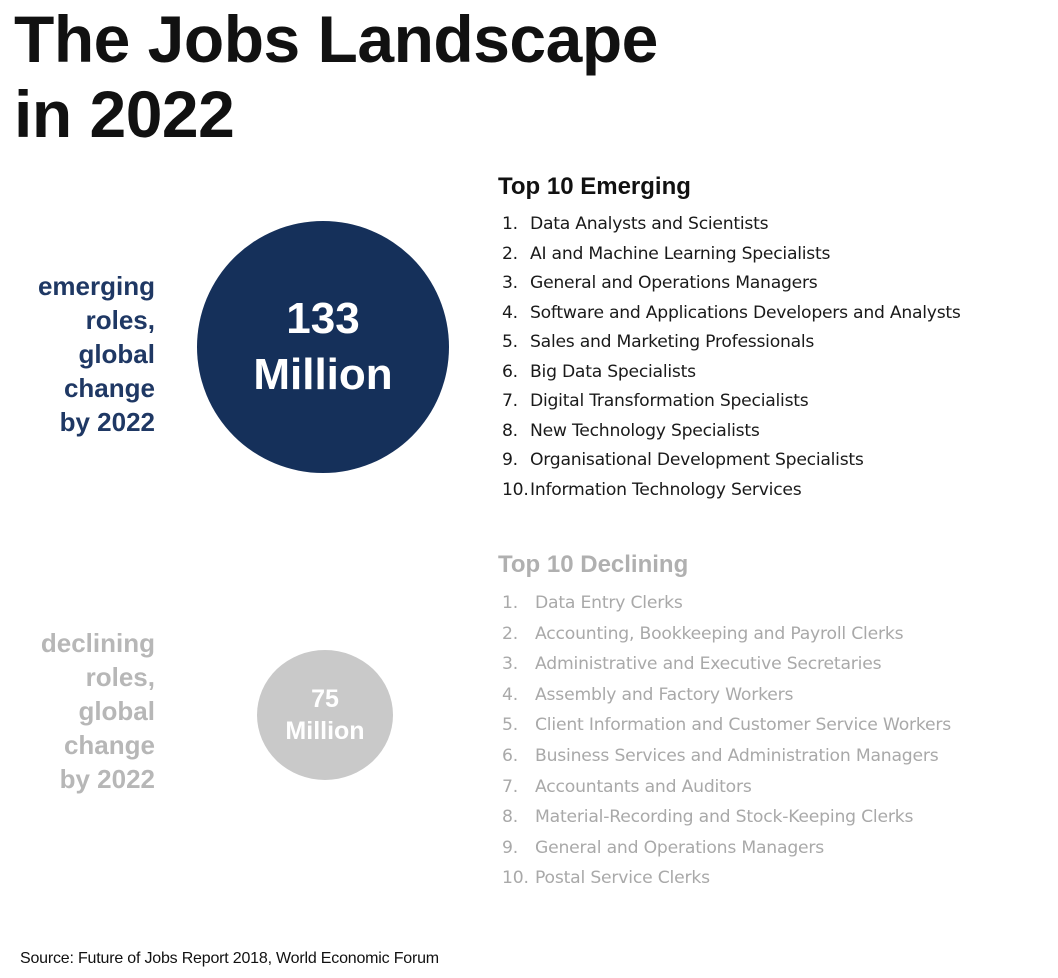  I want to click on declining-label-line: global, so click(116, 711).